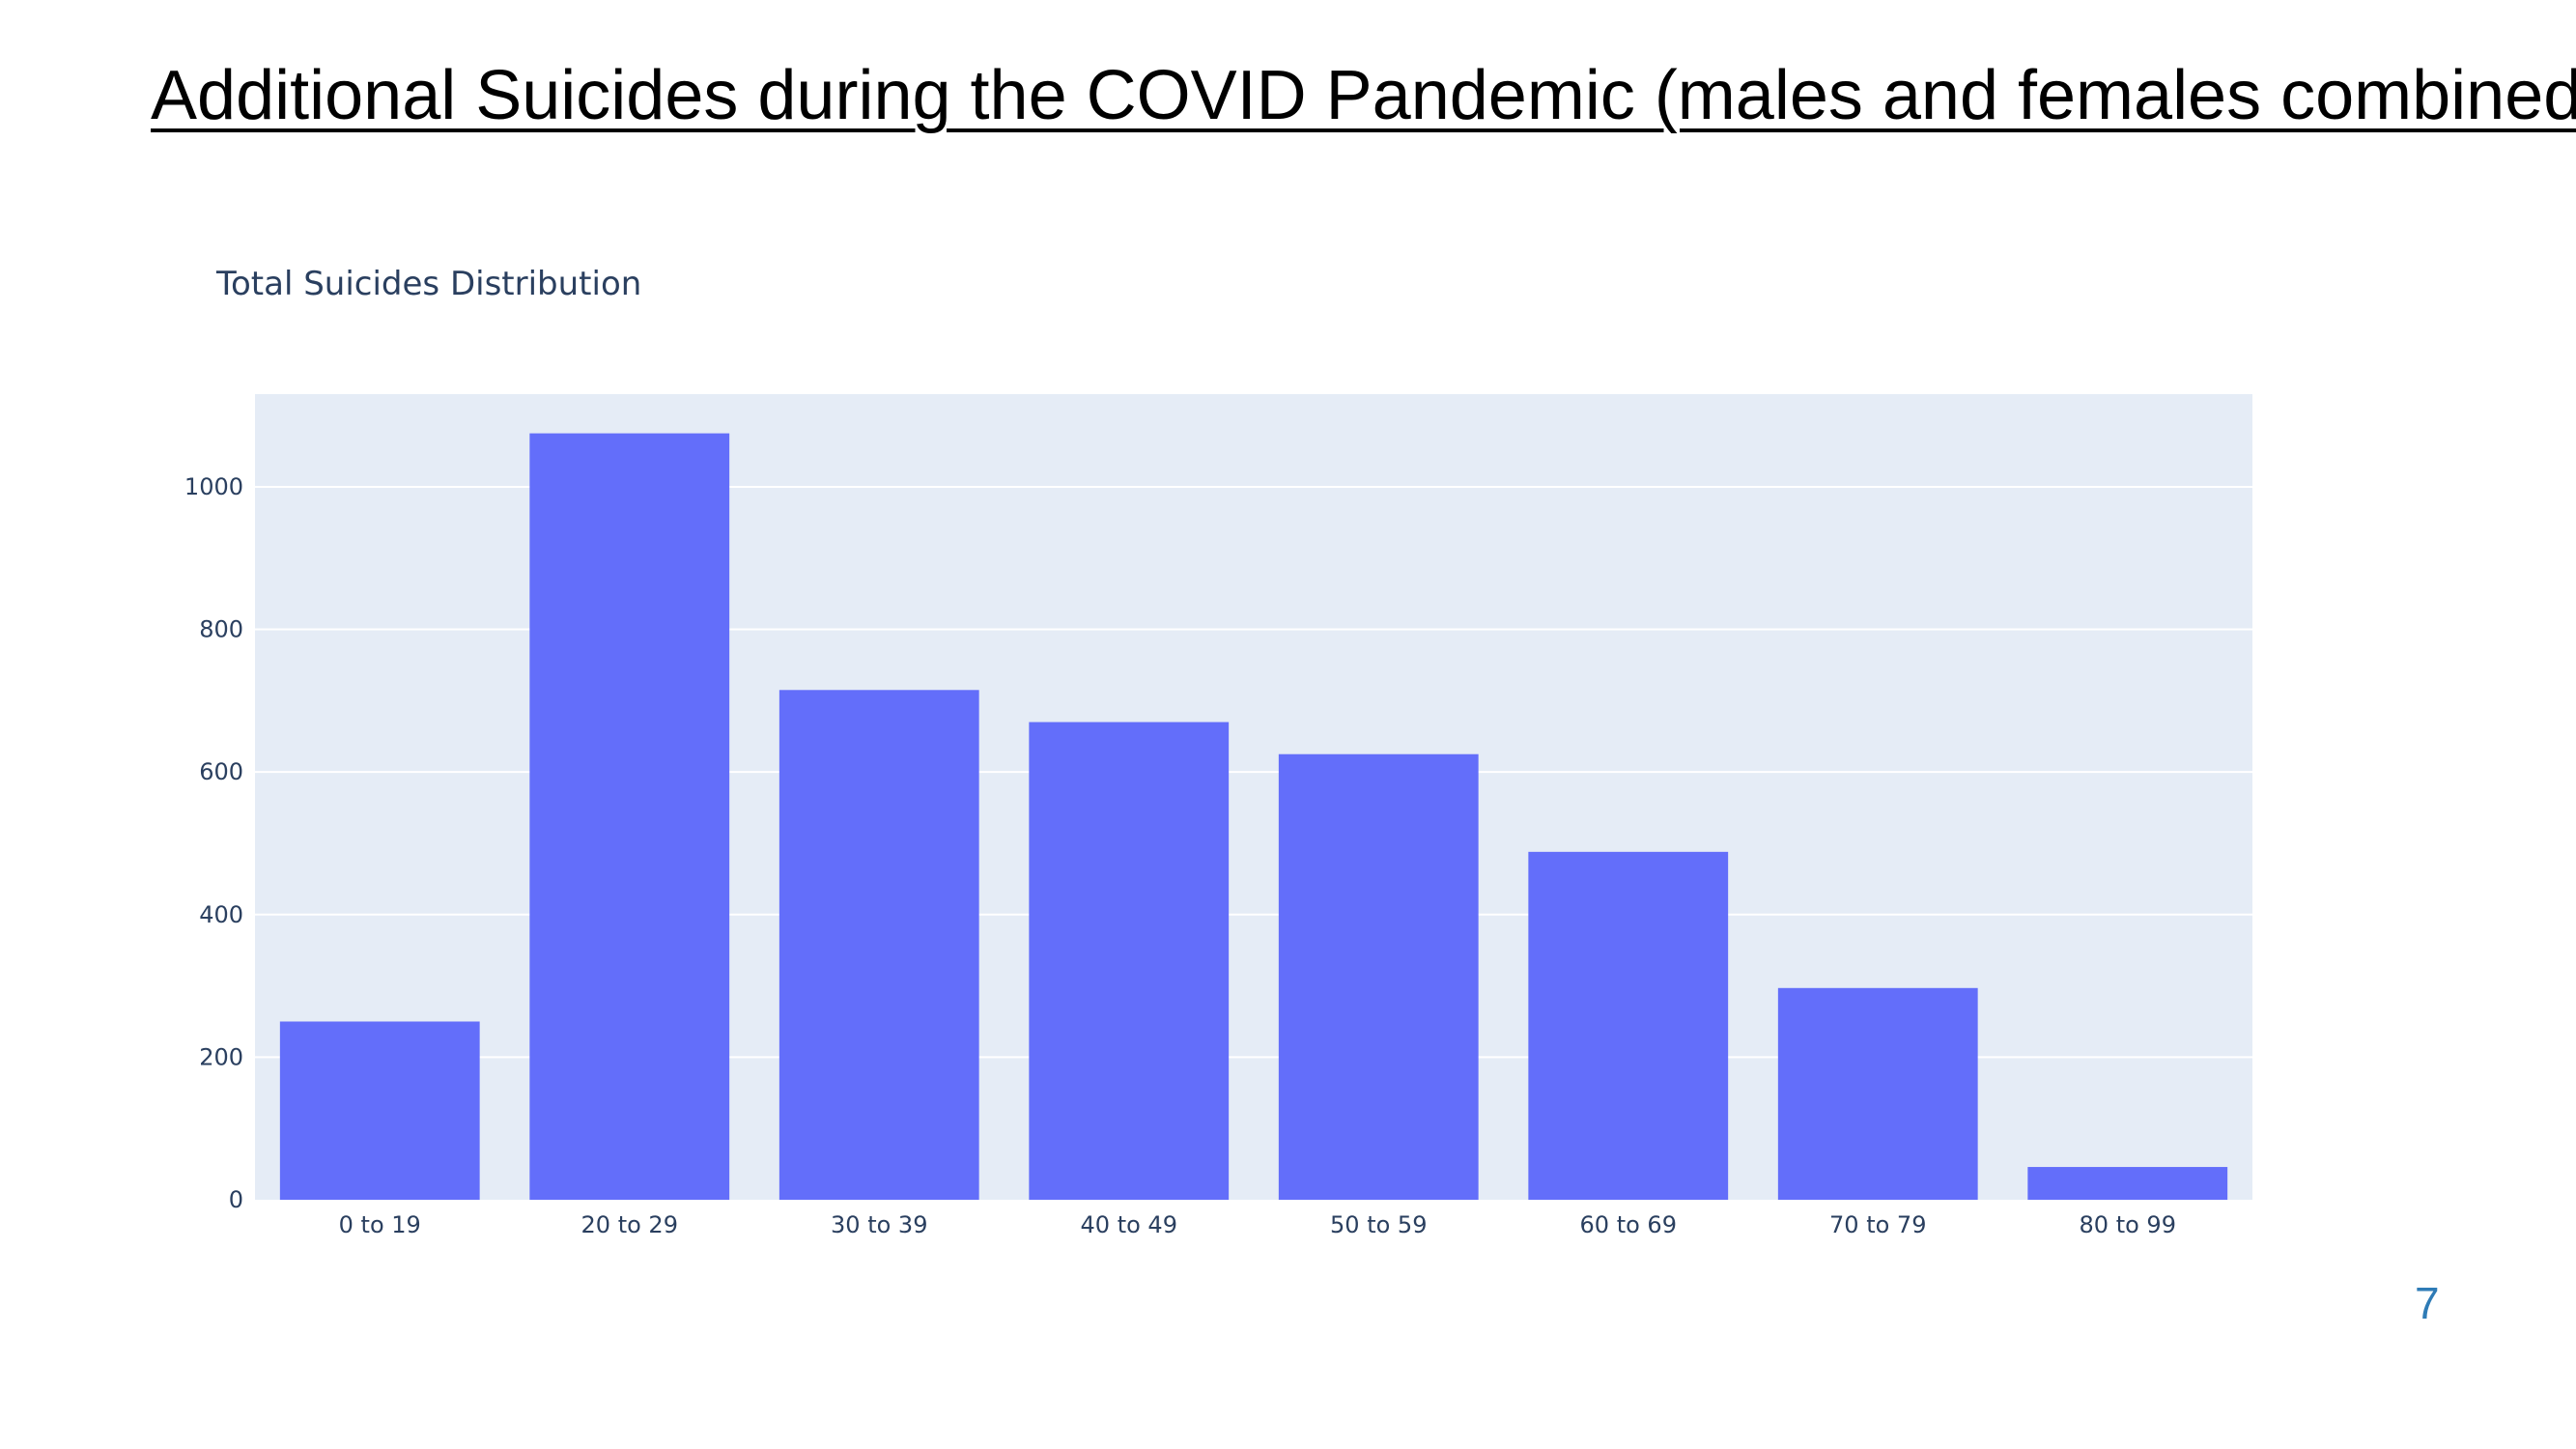 The image size is (2576, 1449). I want to click on chart-title: Total Suicides Distribution, so click(429, 284).